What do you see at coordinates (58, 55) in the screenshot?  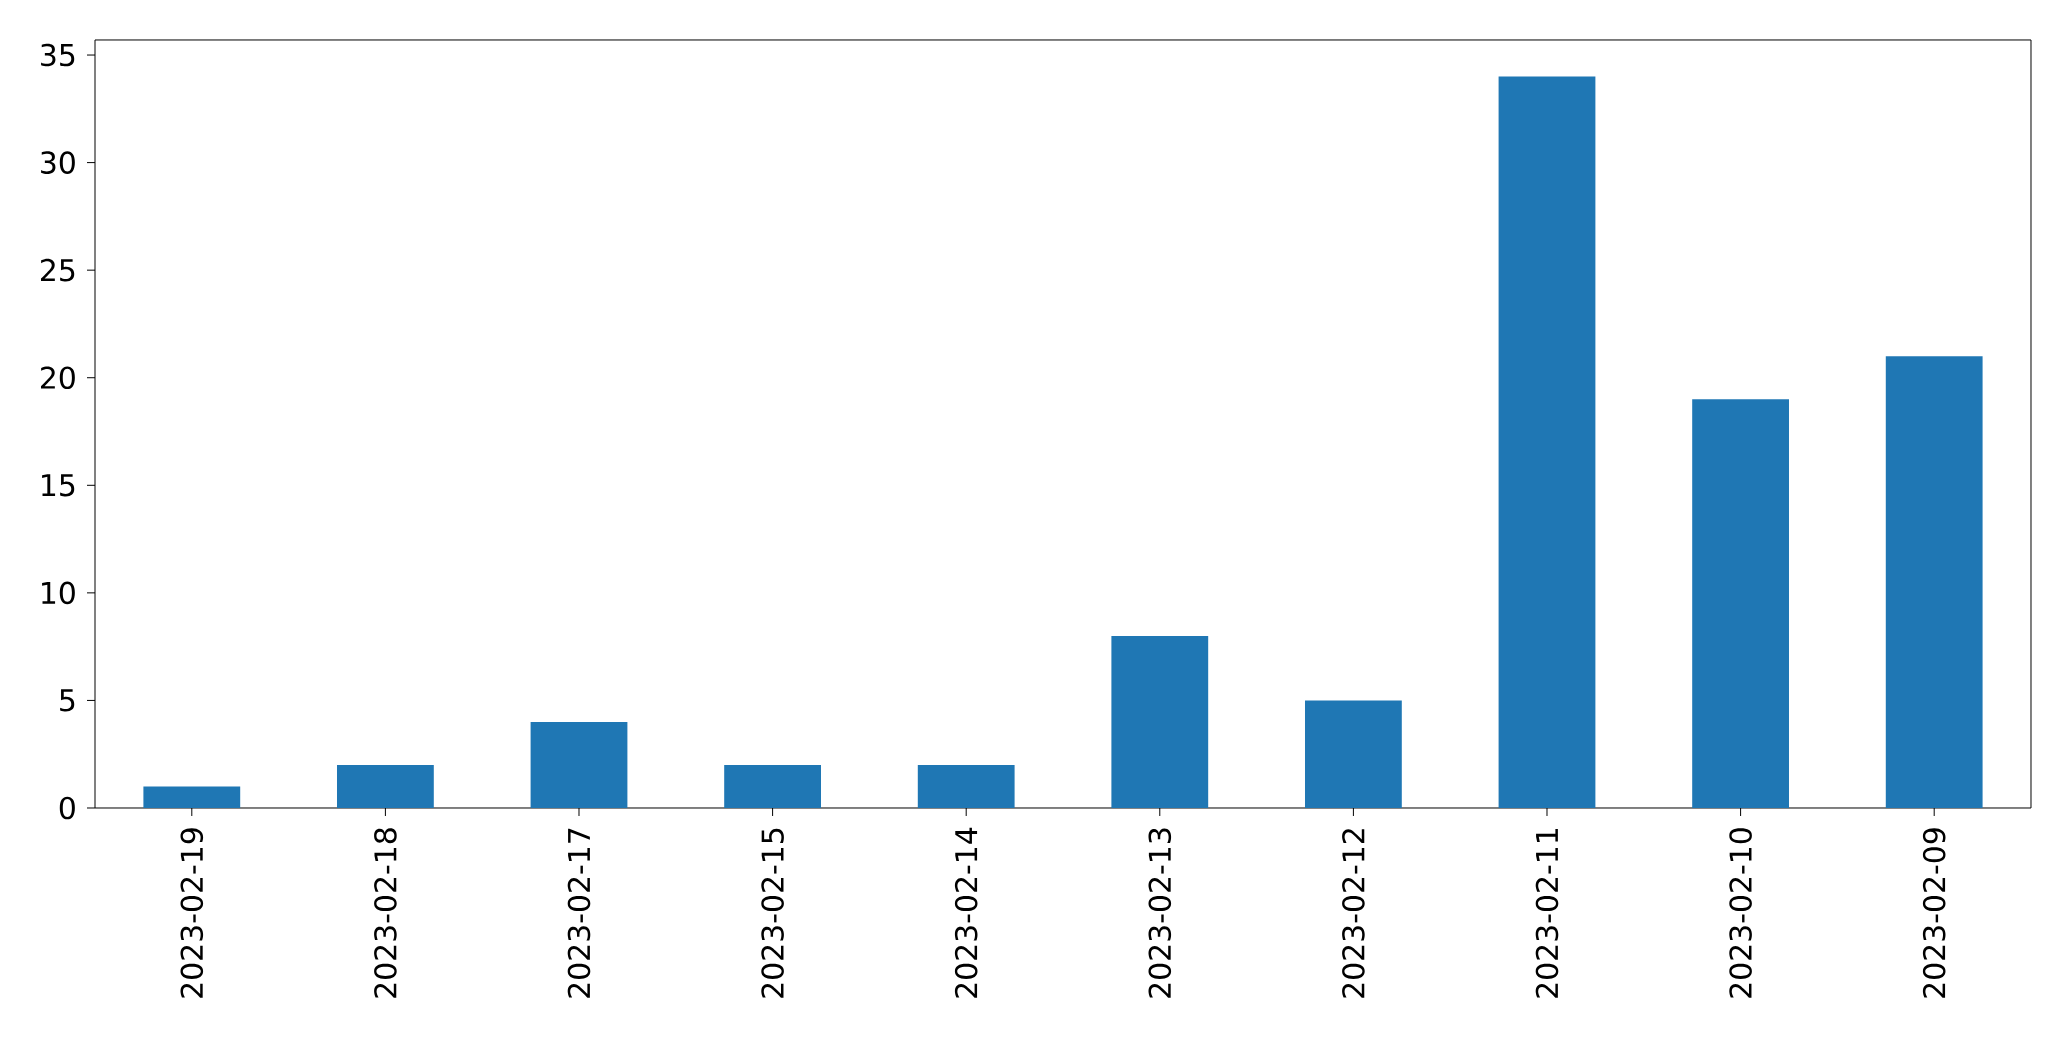 I see `y-tick-label: 35` at bounding box center [58, 55].